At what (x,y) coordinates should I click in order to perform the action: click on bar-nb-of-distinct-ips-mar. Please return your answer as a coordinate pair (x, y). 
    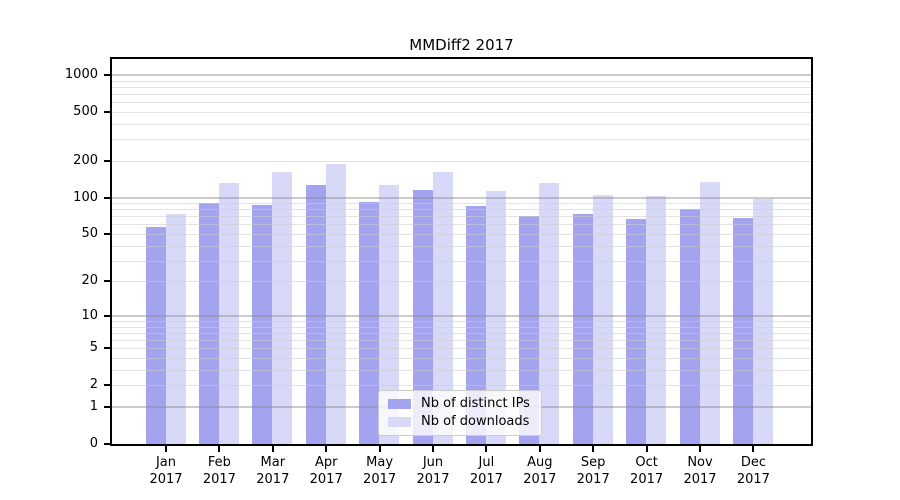
    Looking at the image, I should click on (262, 324).